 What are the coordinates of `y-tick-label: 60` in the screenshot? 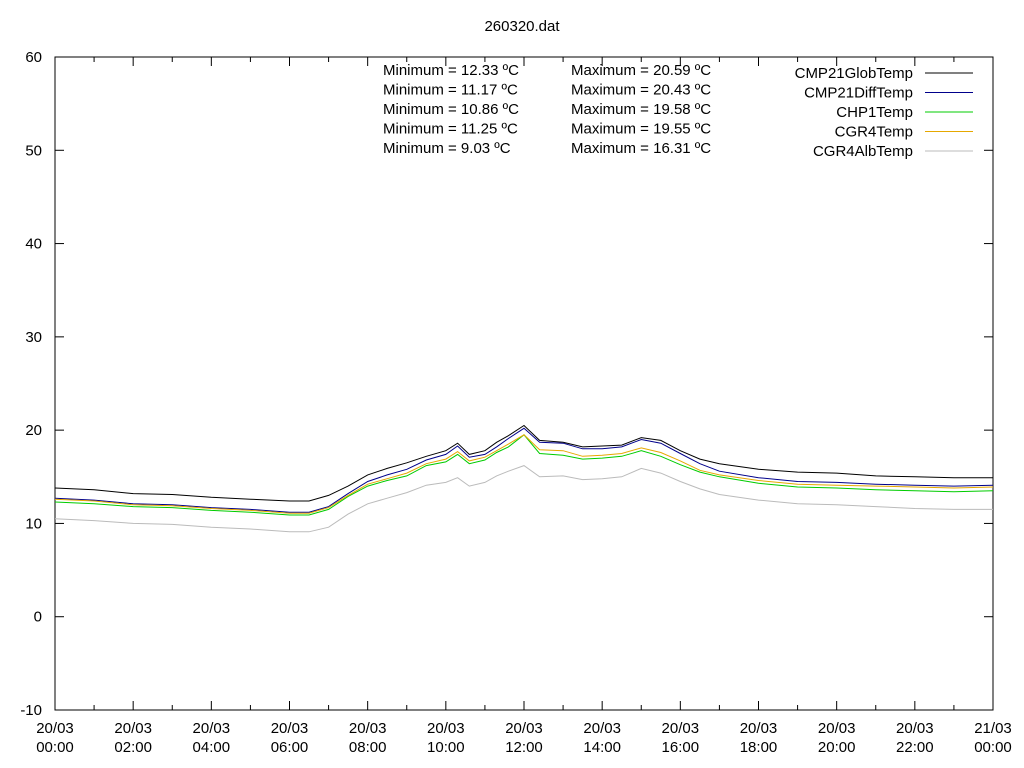 It's located at (33, 57).